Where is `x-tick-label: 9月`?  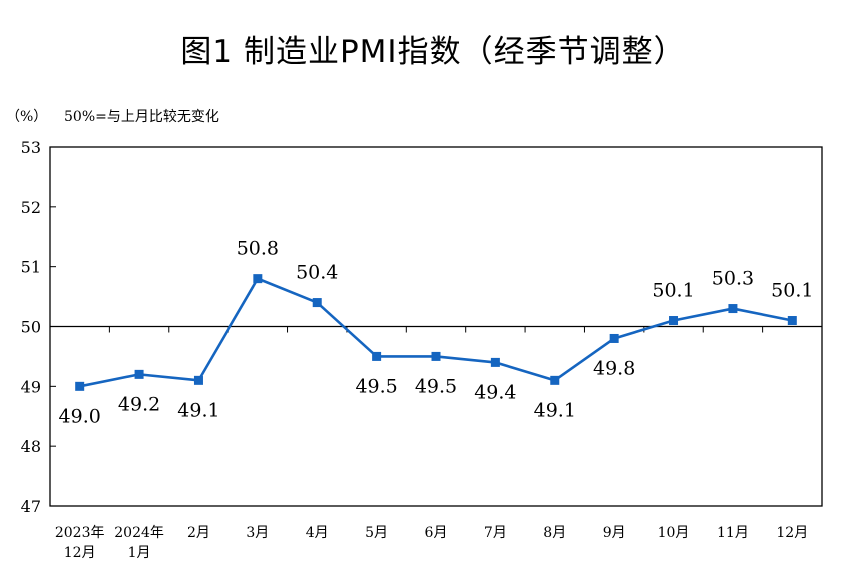
x-tick-label: 9月 is located at coordinates (614, 533).